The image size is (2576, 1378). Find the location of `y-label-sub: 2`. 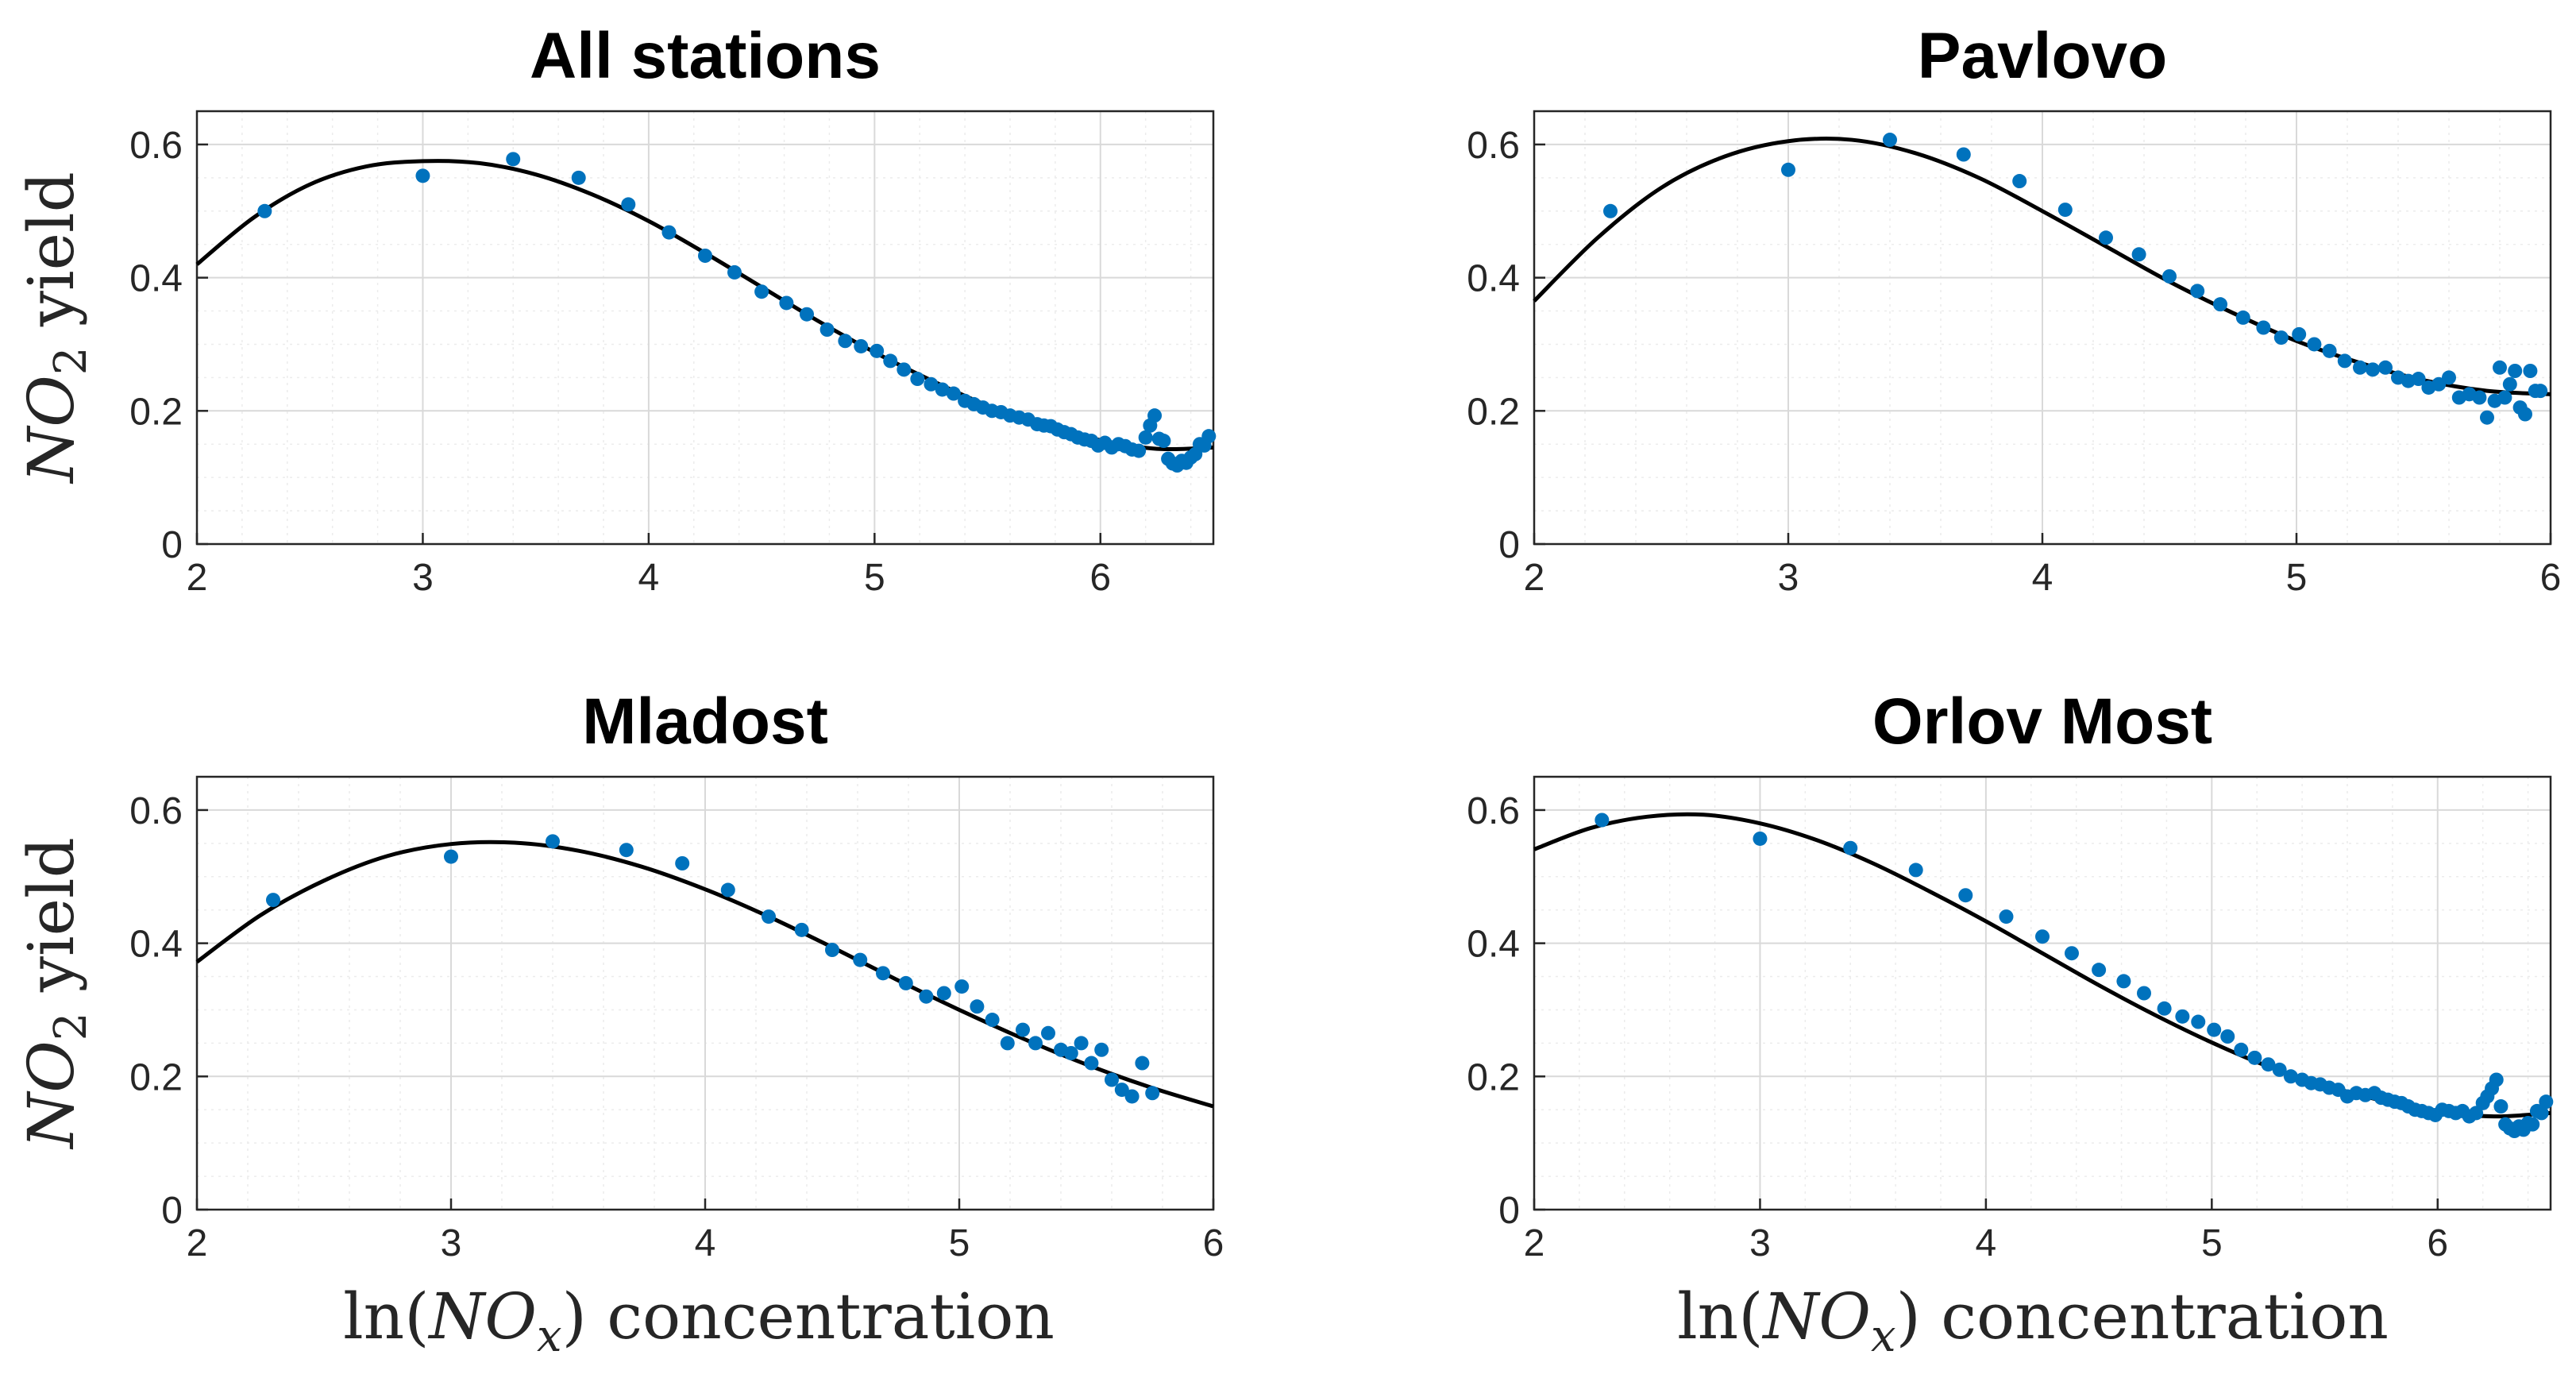

y-label-sub: 2 is located at coordinates (71, 1027).